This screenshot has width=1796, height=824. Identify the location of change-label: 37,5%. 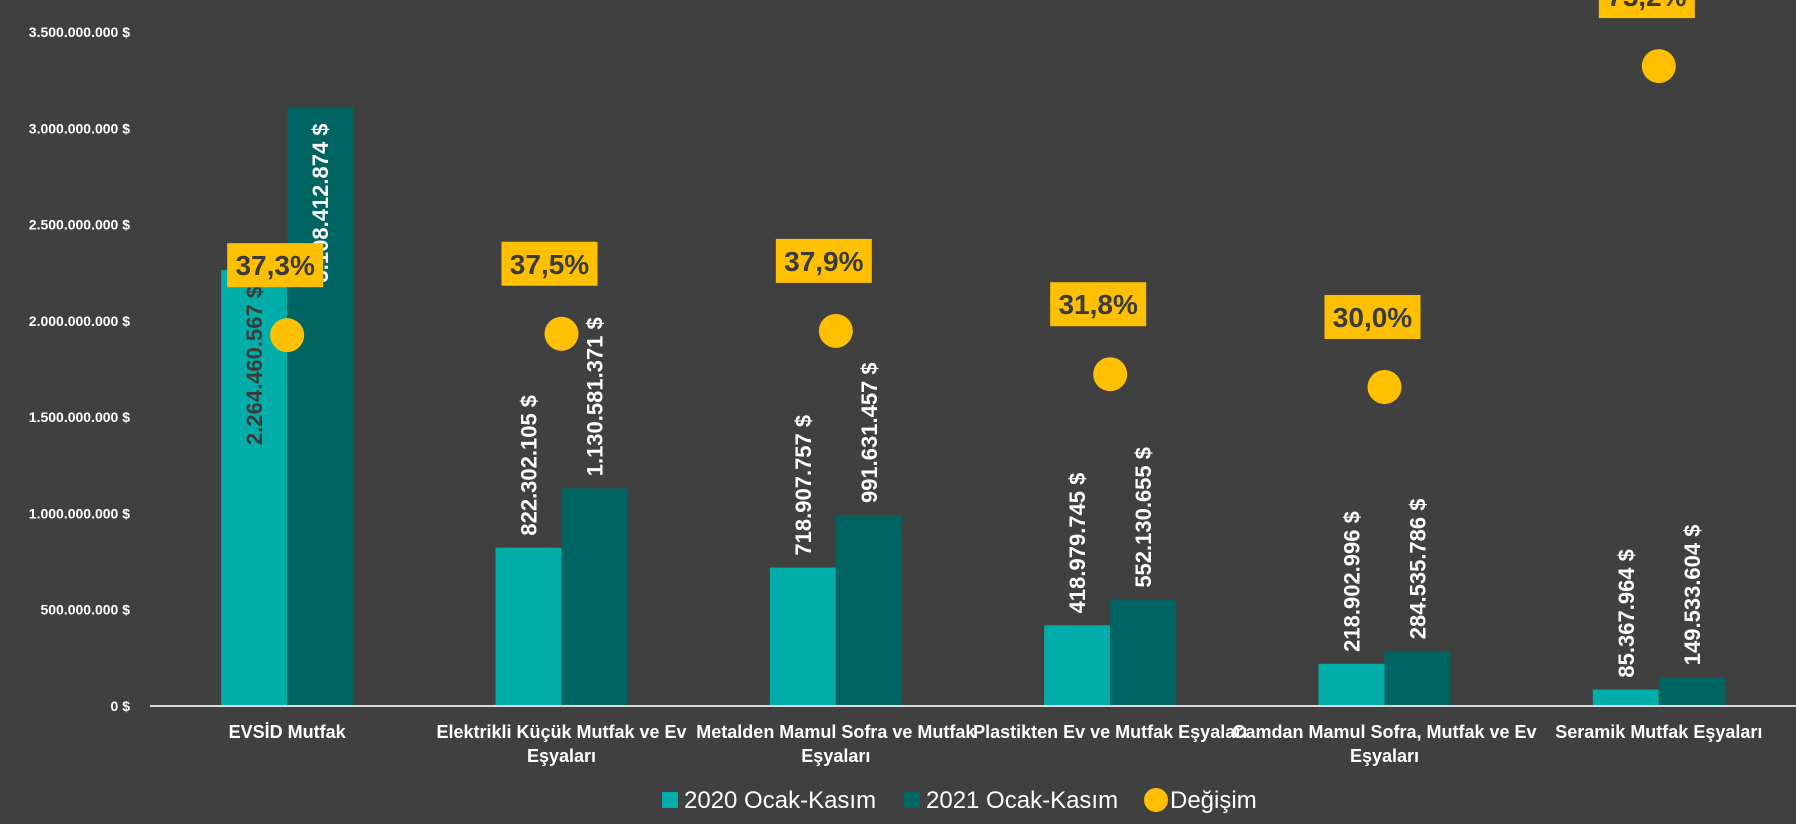
(549, 264).